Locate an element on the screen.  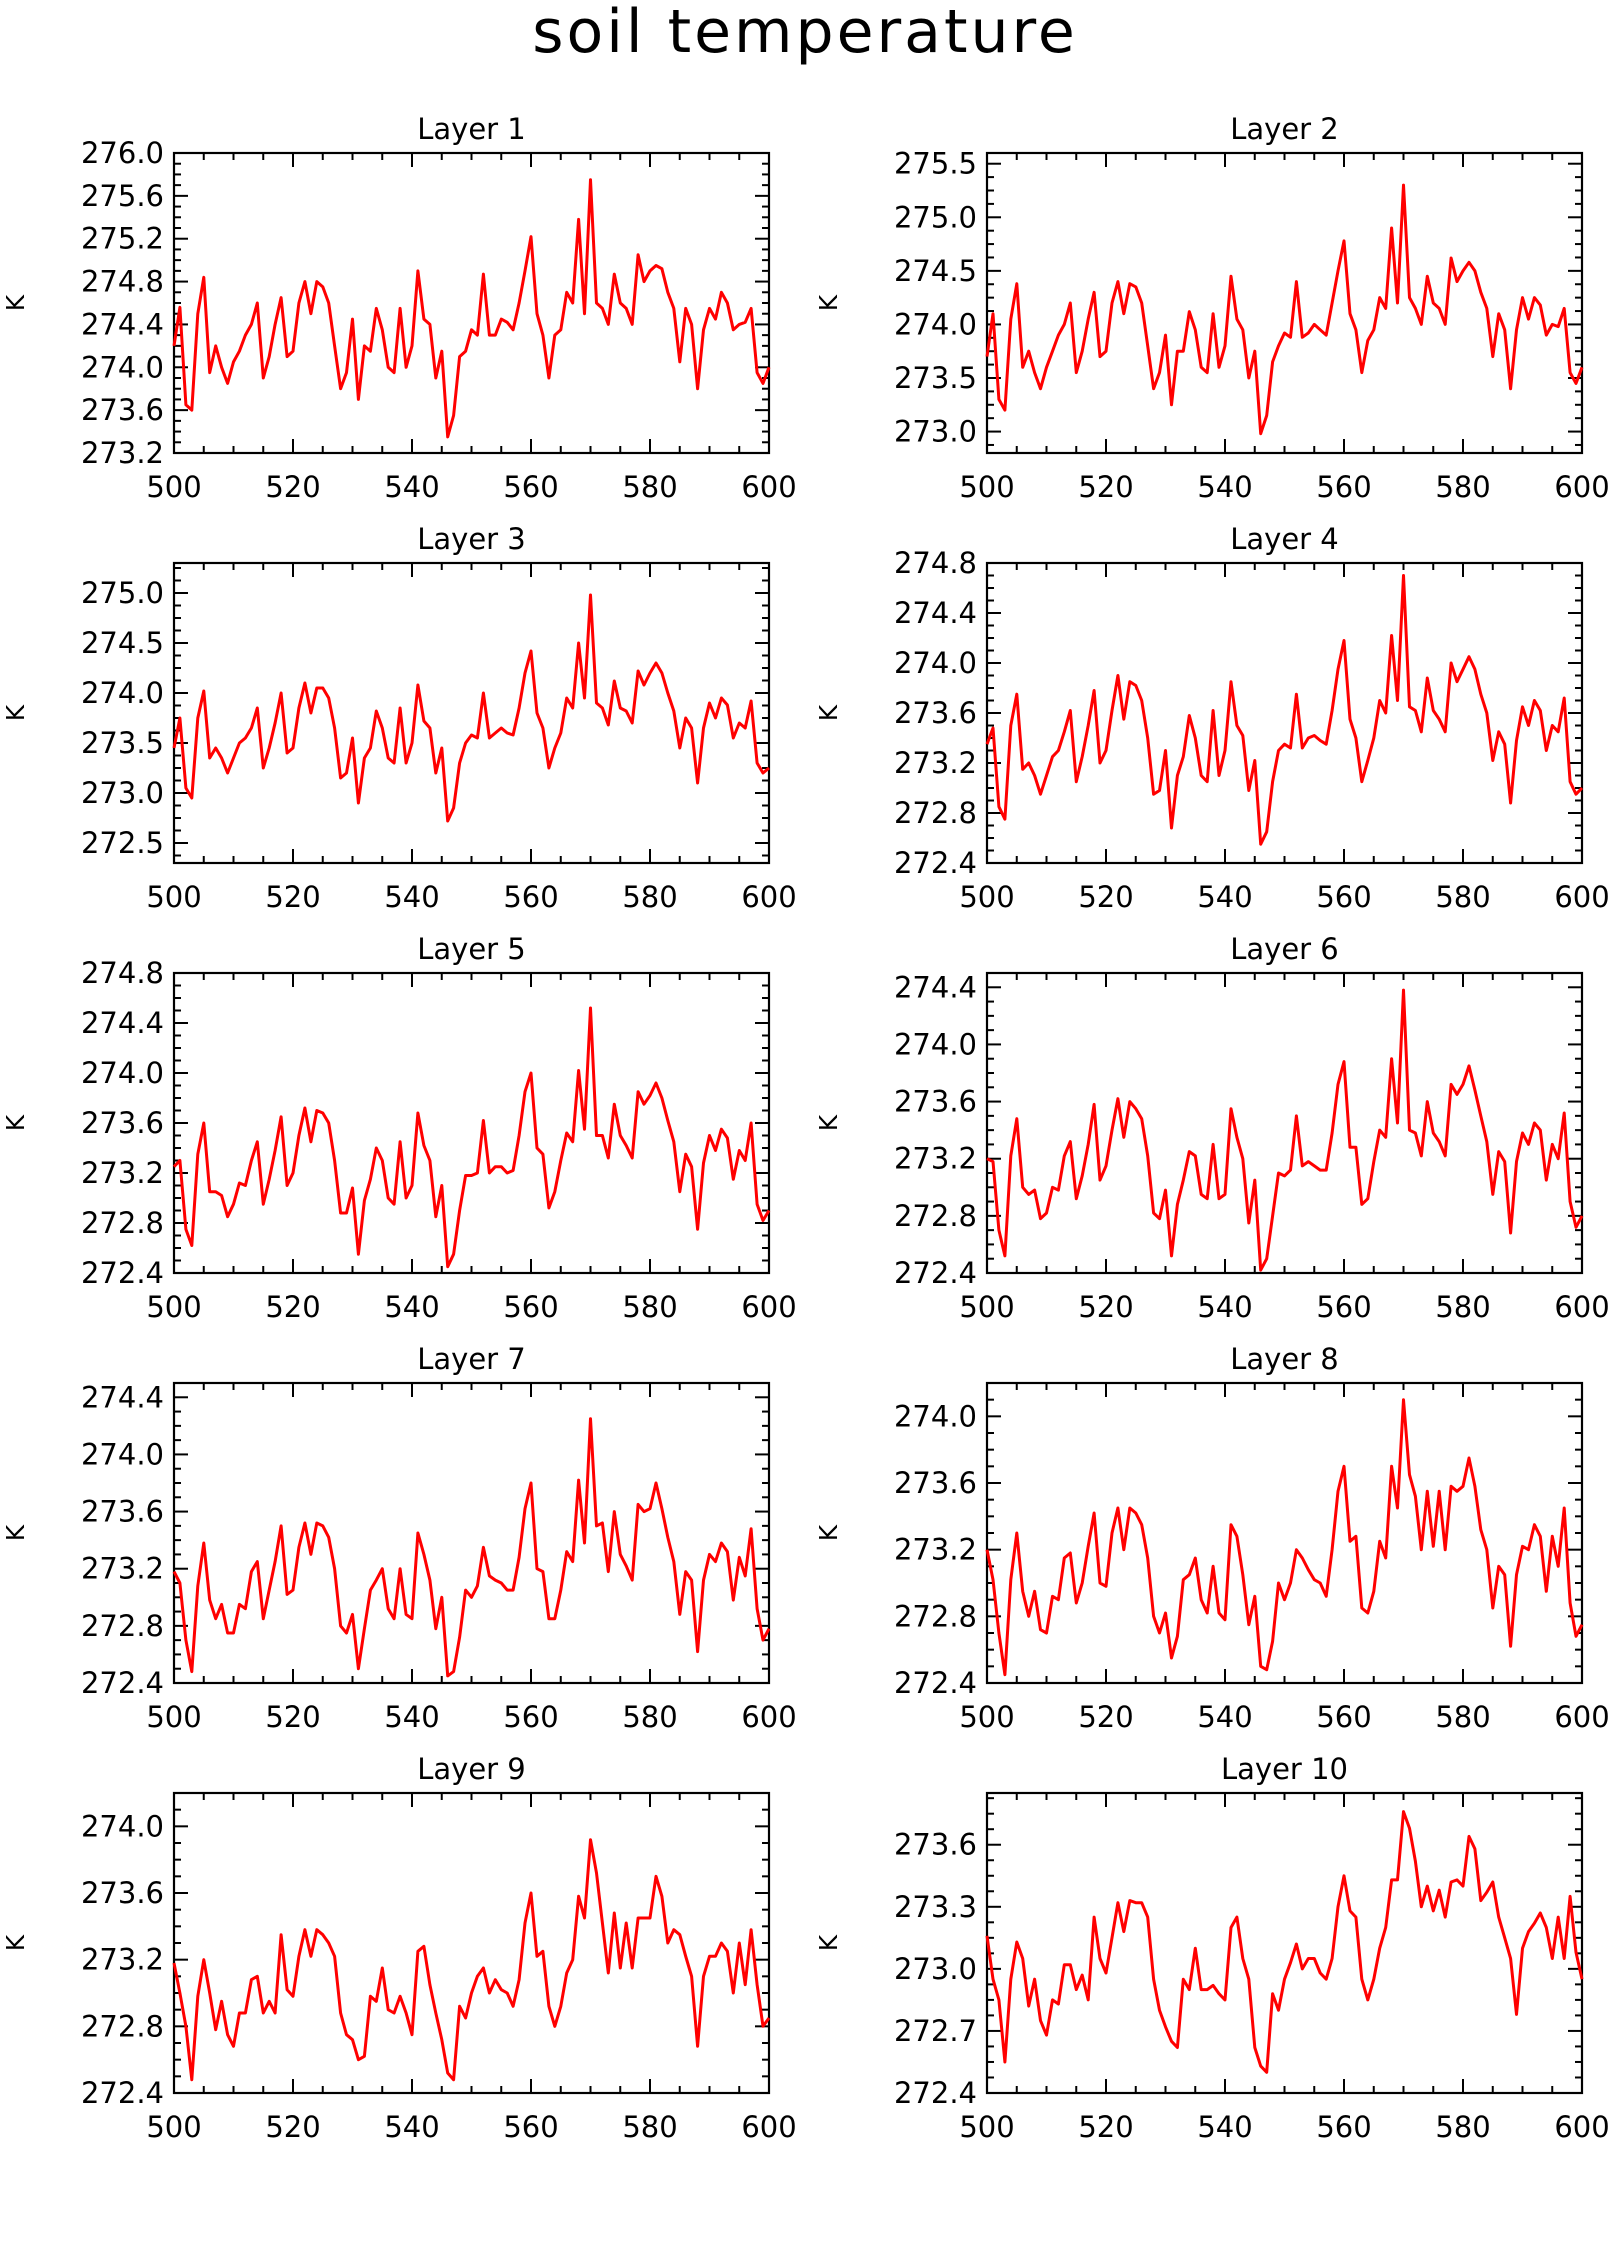
y-tick-label: 274.8 is located at coordinates (122, 973).